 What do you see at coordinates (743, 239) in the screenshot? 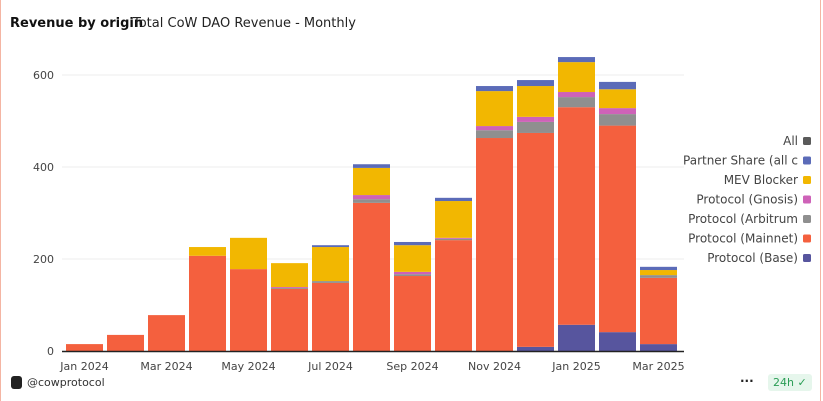
I see `legend-label: Protocol (Mainnet)` at bounding box center [743, 239].